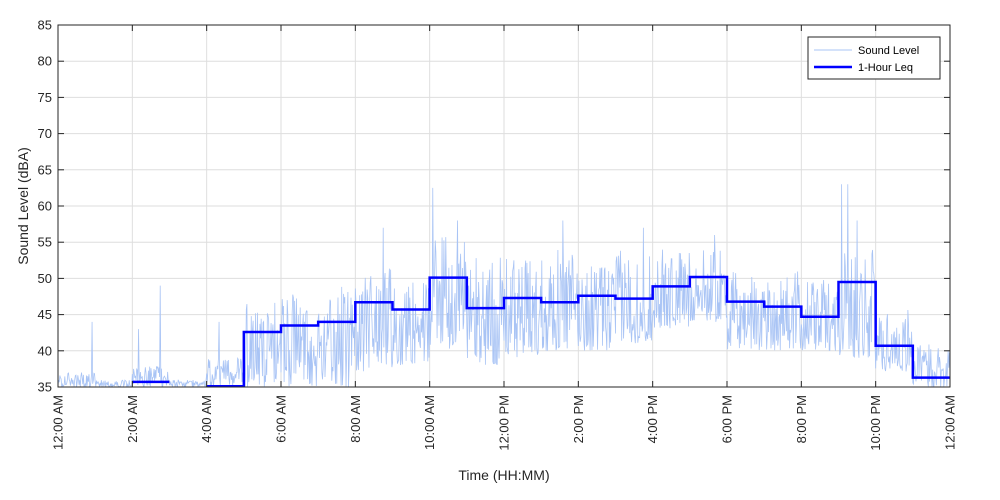  What do you see at coordinates (801, 419) in the screenshot?
I see `x-tick-label: 8:00 PM` at bounding box center [801, 419].